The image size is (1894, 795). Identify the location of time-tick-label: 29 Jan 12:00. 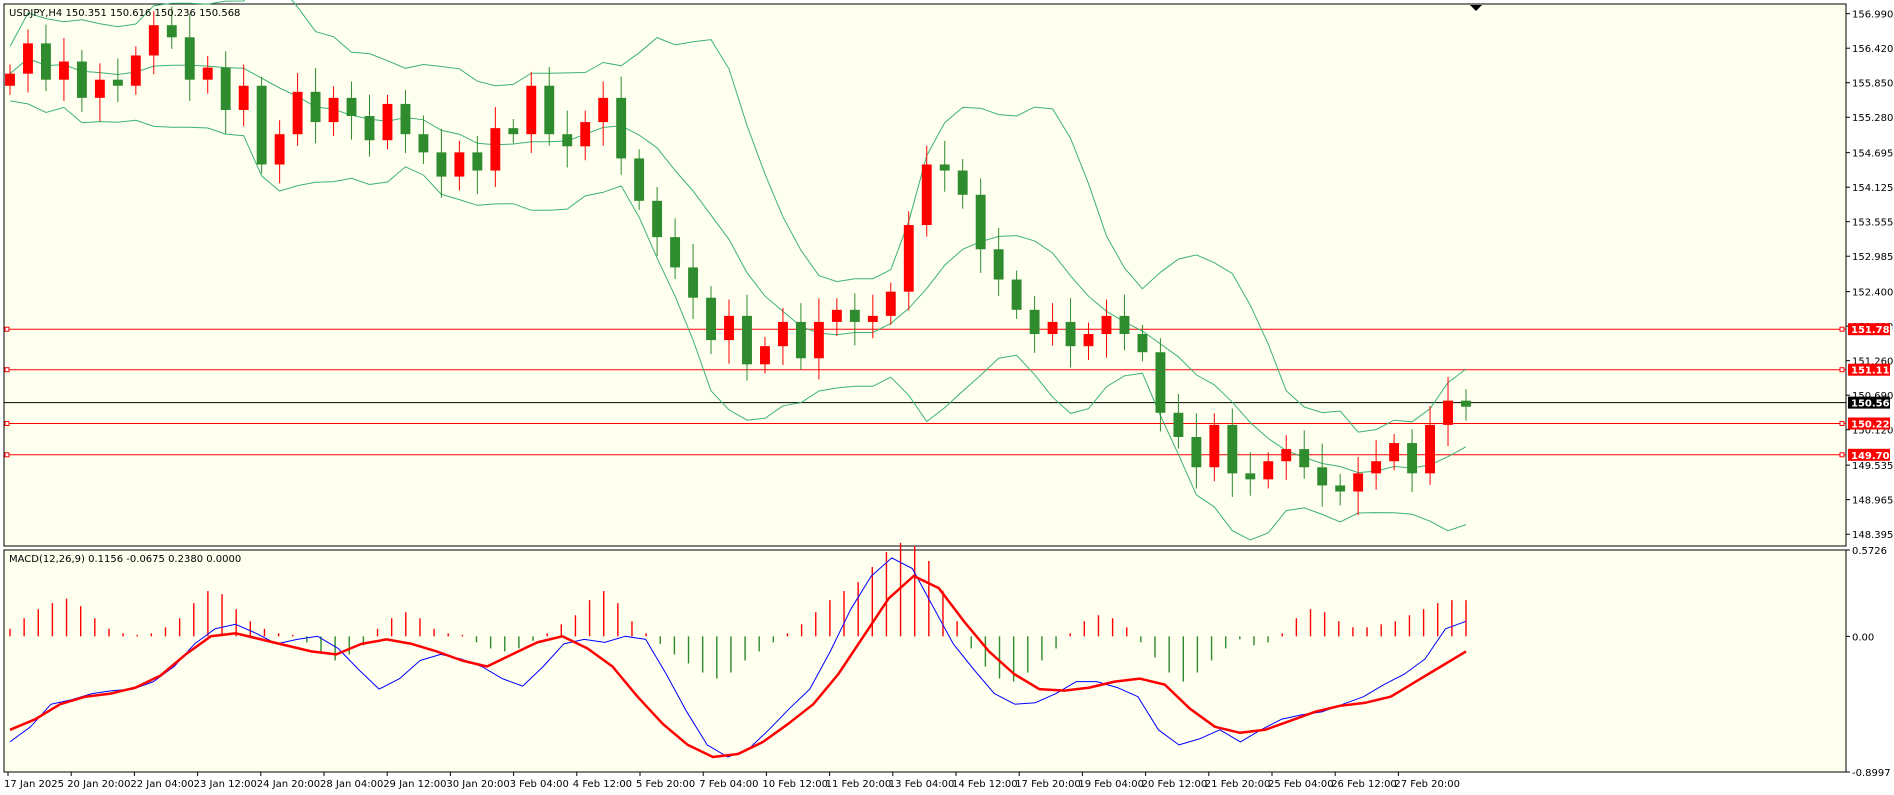
(414, 784).